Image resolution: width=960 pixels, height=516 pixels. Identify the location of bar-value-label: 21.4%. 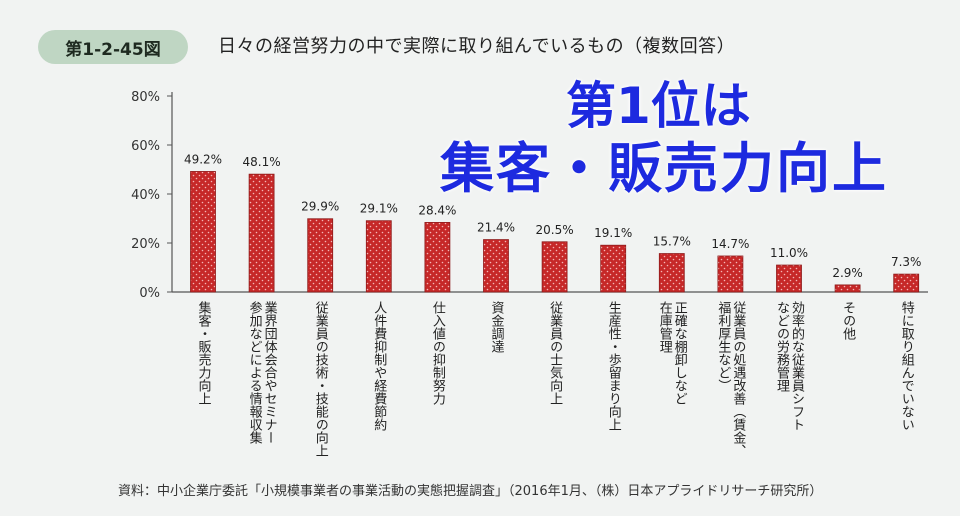
(496, 228).